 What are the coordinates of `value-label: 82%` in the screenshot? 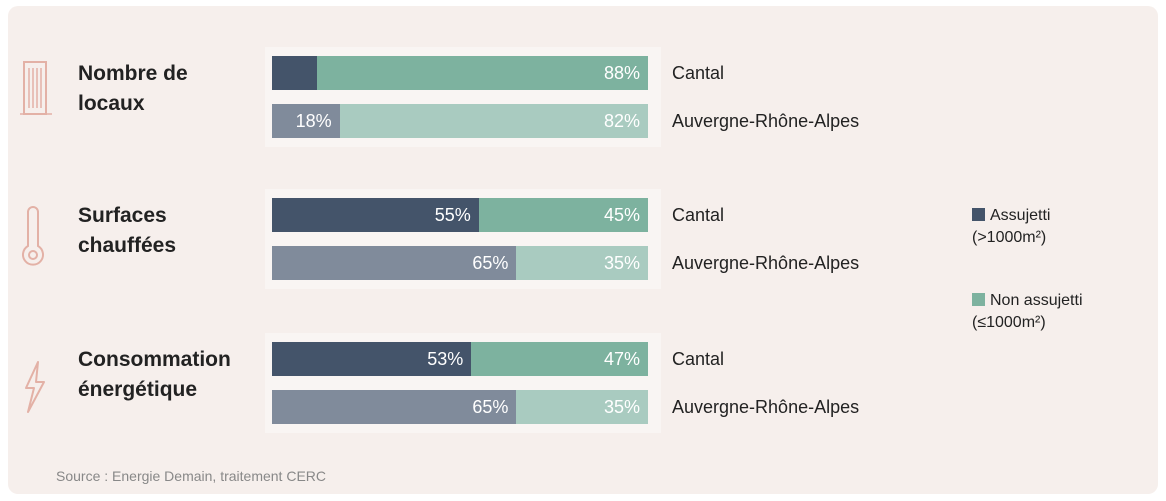 It's located at (621, 121).